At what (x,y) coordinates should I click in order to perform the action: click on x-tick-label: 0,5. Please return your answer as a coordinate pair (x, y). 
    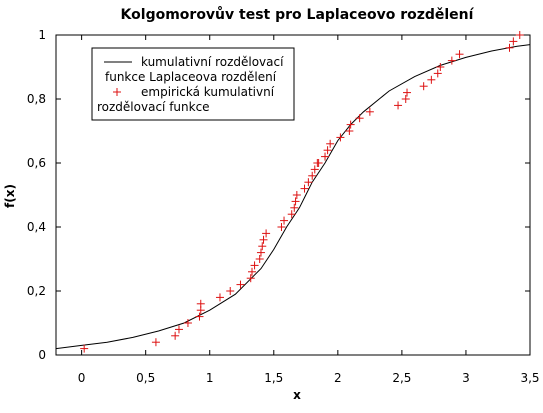
    Looking at the image, I should click on (145, 378).